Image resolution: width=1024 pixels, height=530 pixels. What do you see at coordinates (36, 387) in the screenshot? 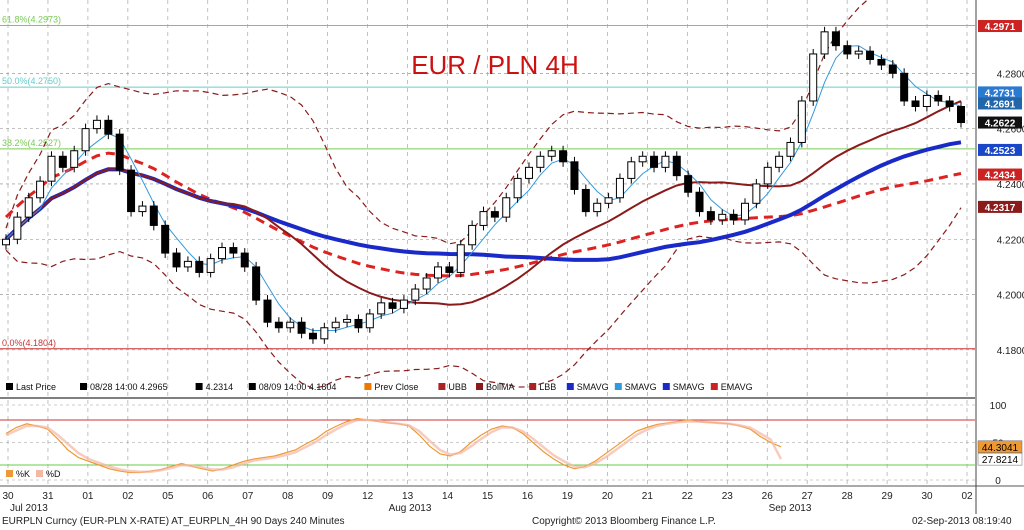
I see `legend-item: Last Price` at bounding box center [36, 387].